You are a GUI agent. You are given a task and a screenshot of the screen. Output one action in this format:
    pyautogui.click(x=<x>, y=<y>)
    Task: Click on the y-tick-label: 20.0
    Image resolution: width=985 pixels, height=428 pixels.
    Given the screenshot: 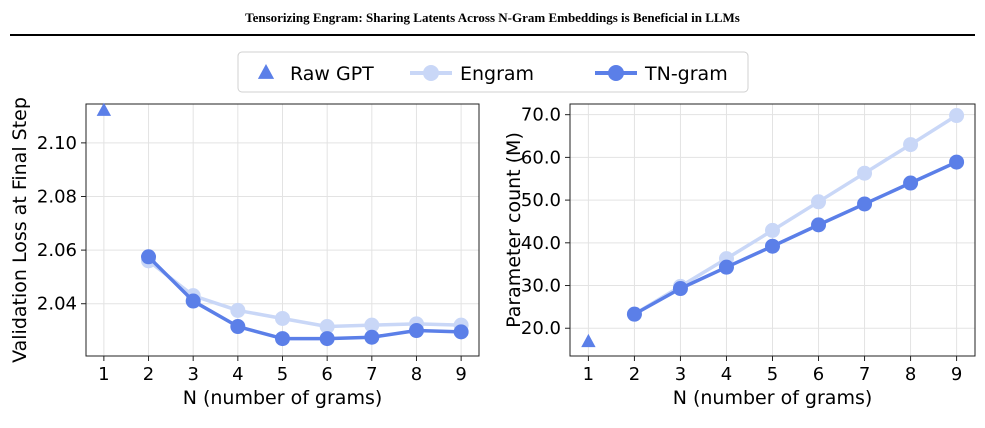 What is the action you would take?
    pyautogui.click(x=541, y=328)
    